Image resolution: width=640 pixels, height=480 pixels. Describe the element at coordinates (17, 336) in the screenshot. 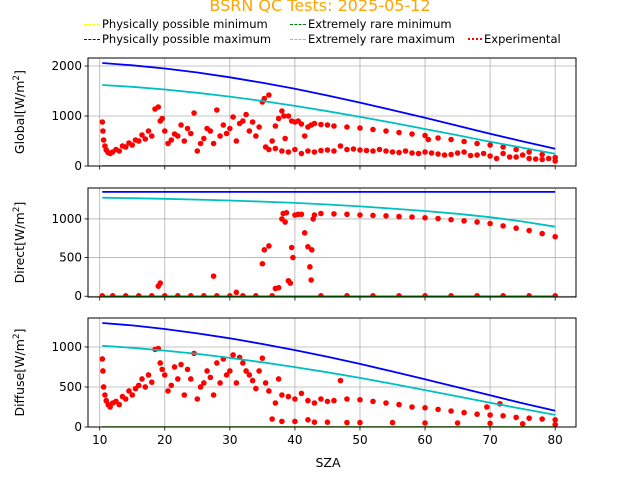

I see `superscript: 2` at that location.